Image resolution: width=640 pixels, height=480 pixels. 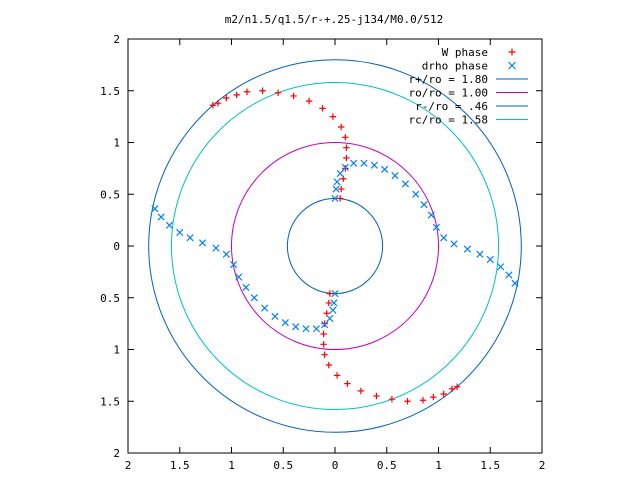 What do you see at coordinates (116, 246) in the screenshot?
I see `y-tick-label: 0` at bounding box center [116, 246].